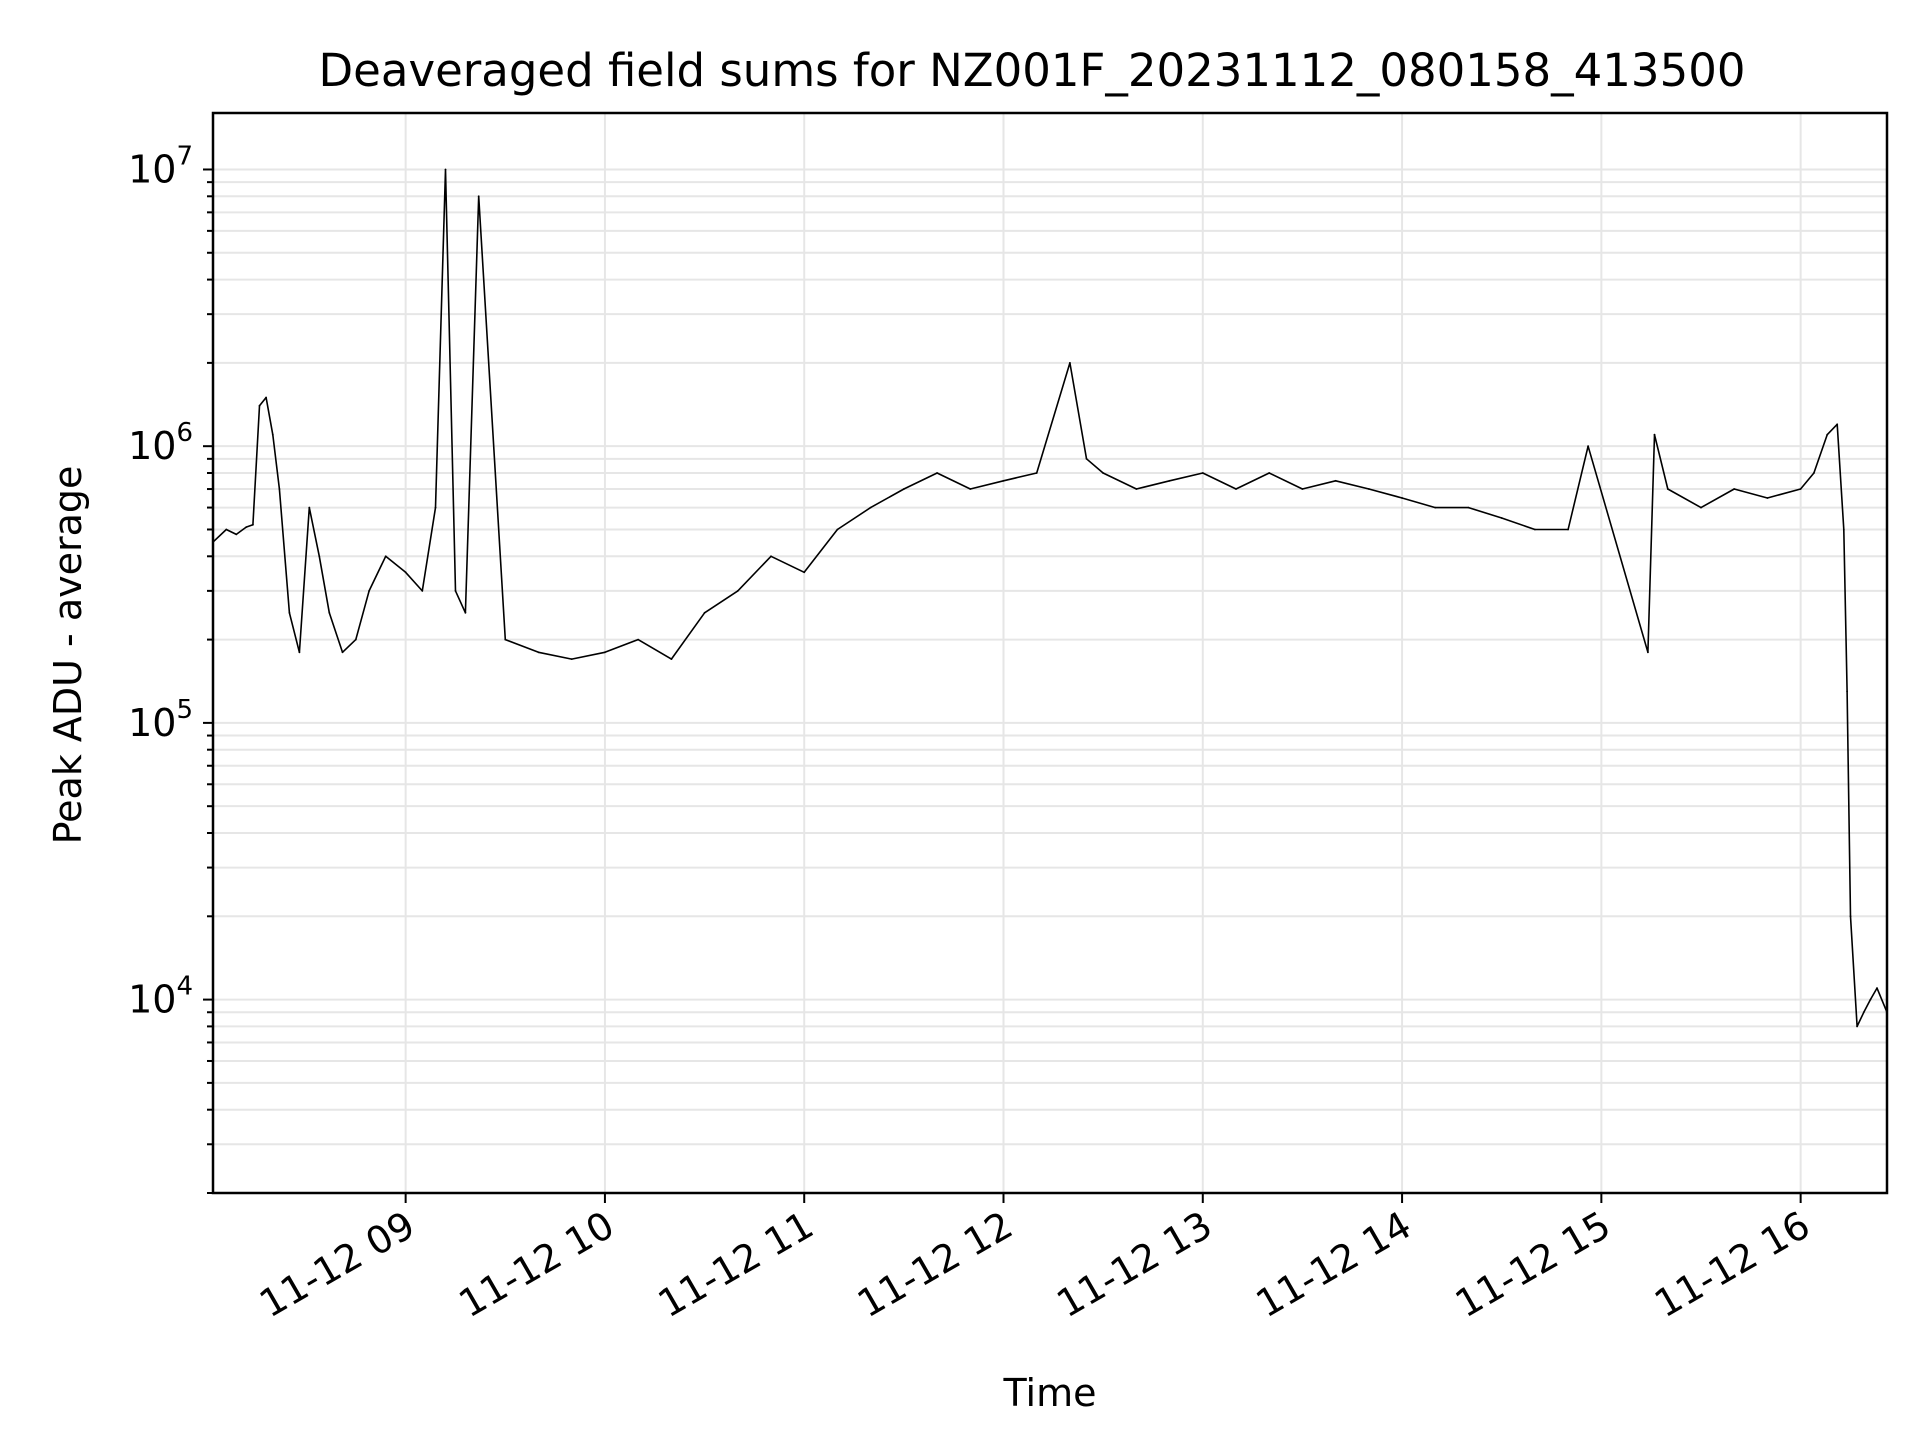 The height and width of the screenshot is (1440, 1920). Describe the element at coordinates (68, 655) in the screenshot. I see `y-axis-label: Peak ADU - average` at that location.